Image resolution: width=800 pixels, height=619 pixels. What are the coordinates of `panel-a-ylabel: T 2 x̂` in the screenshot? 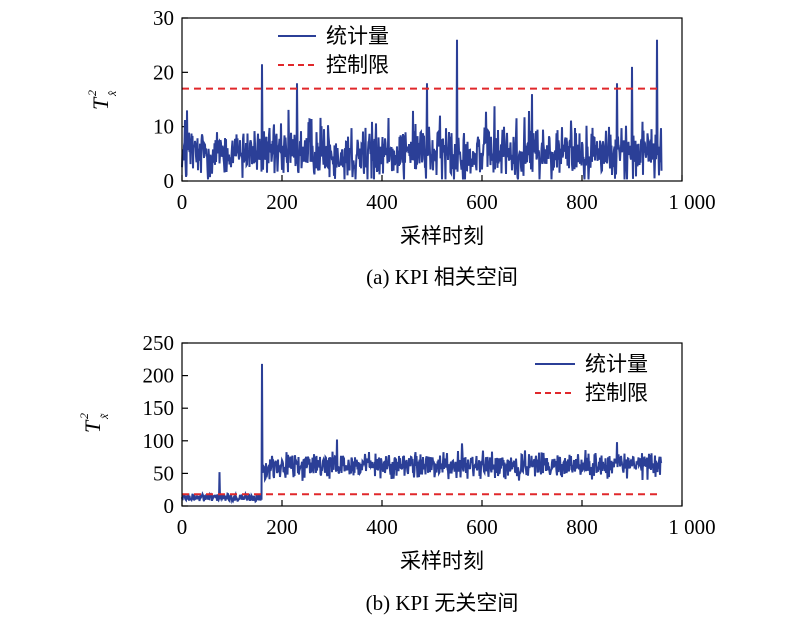 It's located at (102, 100).